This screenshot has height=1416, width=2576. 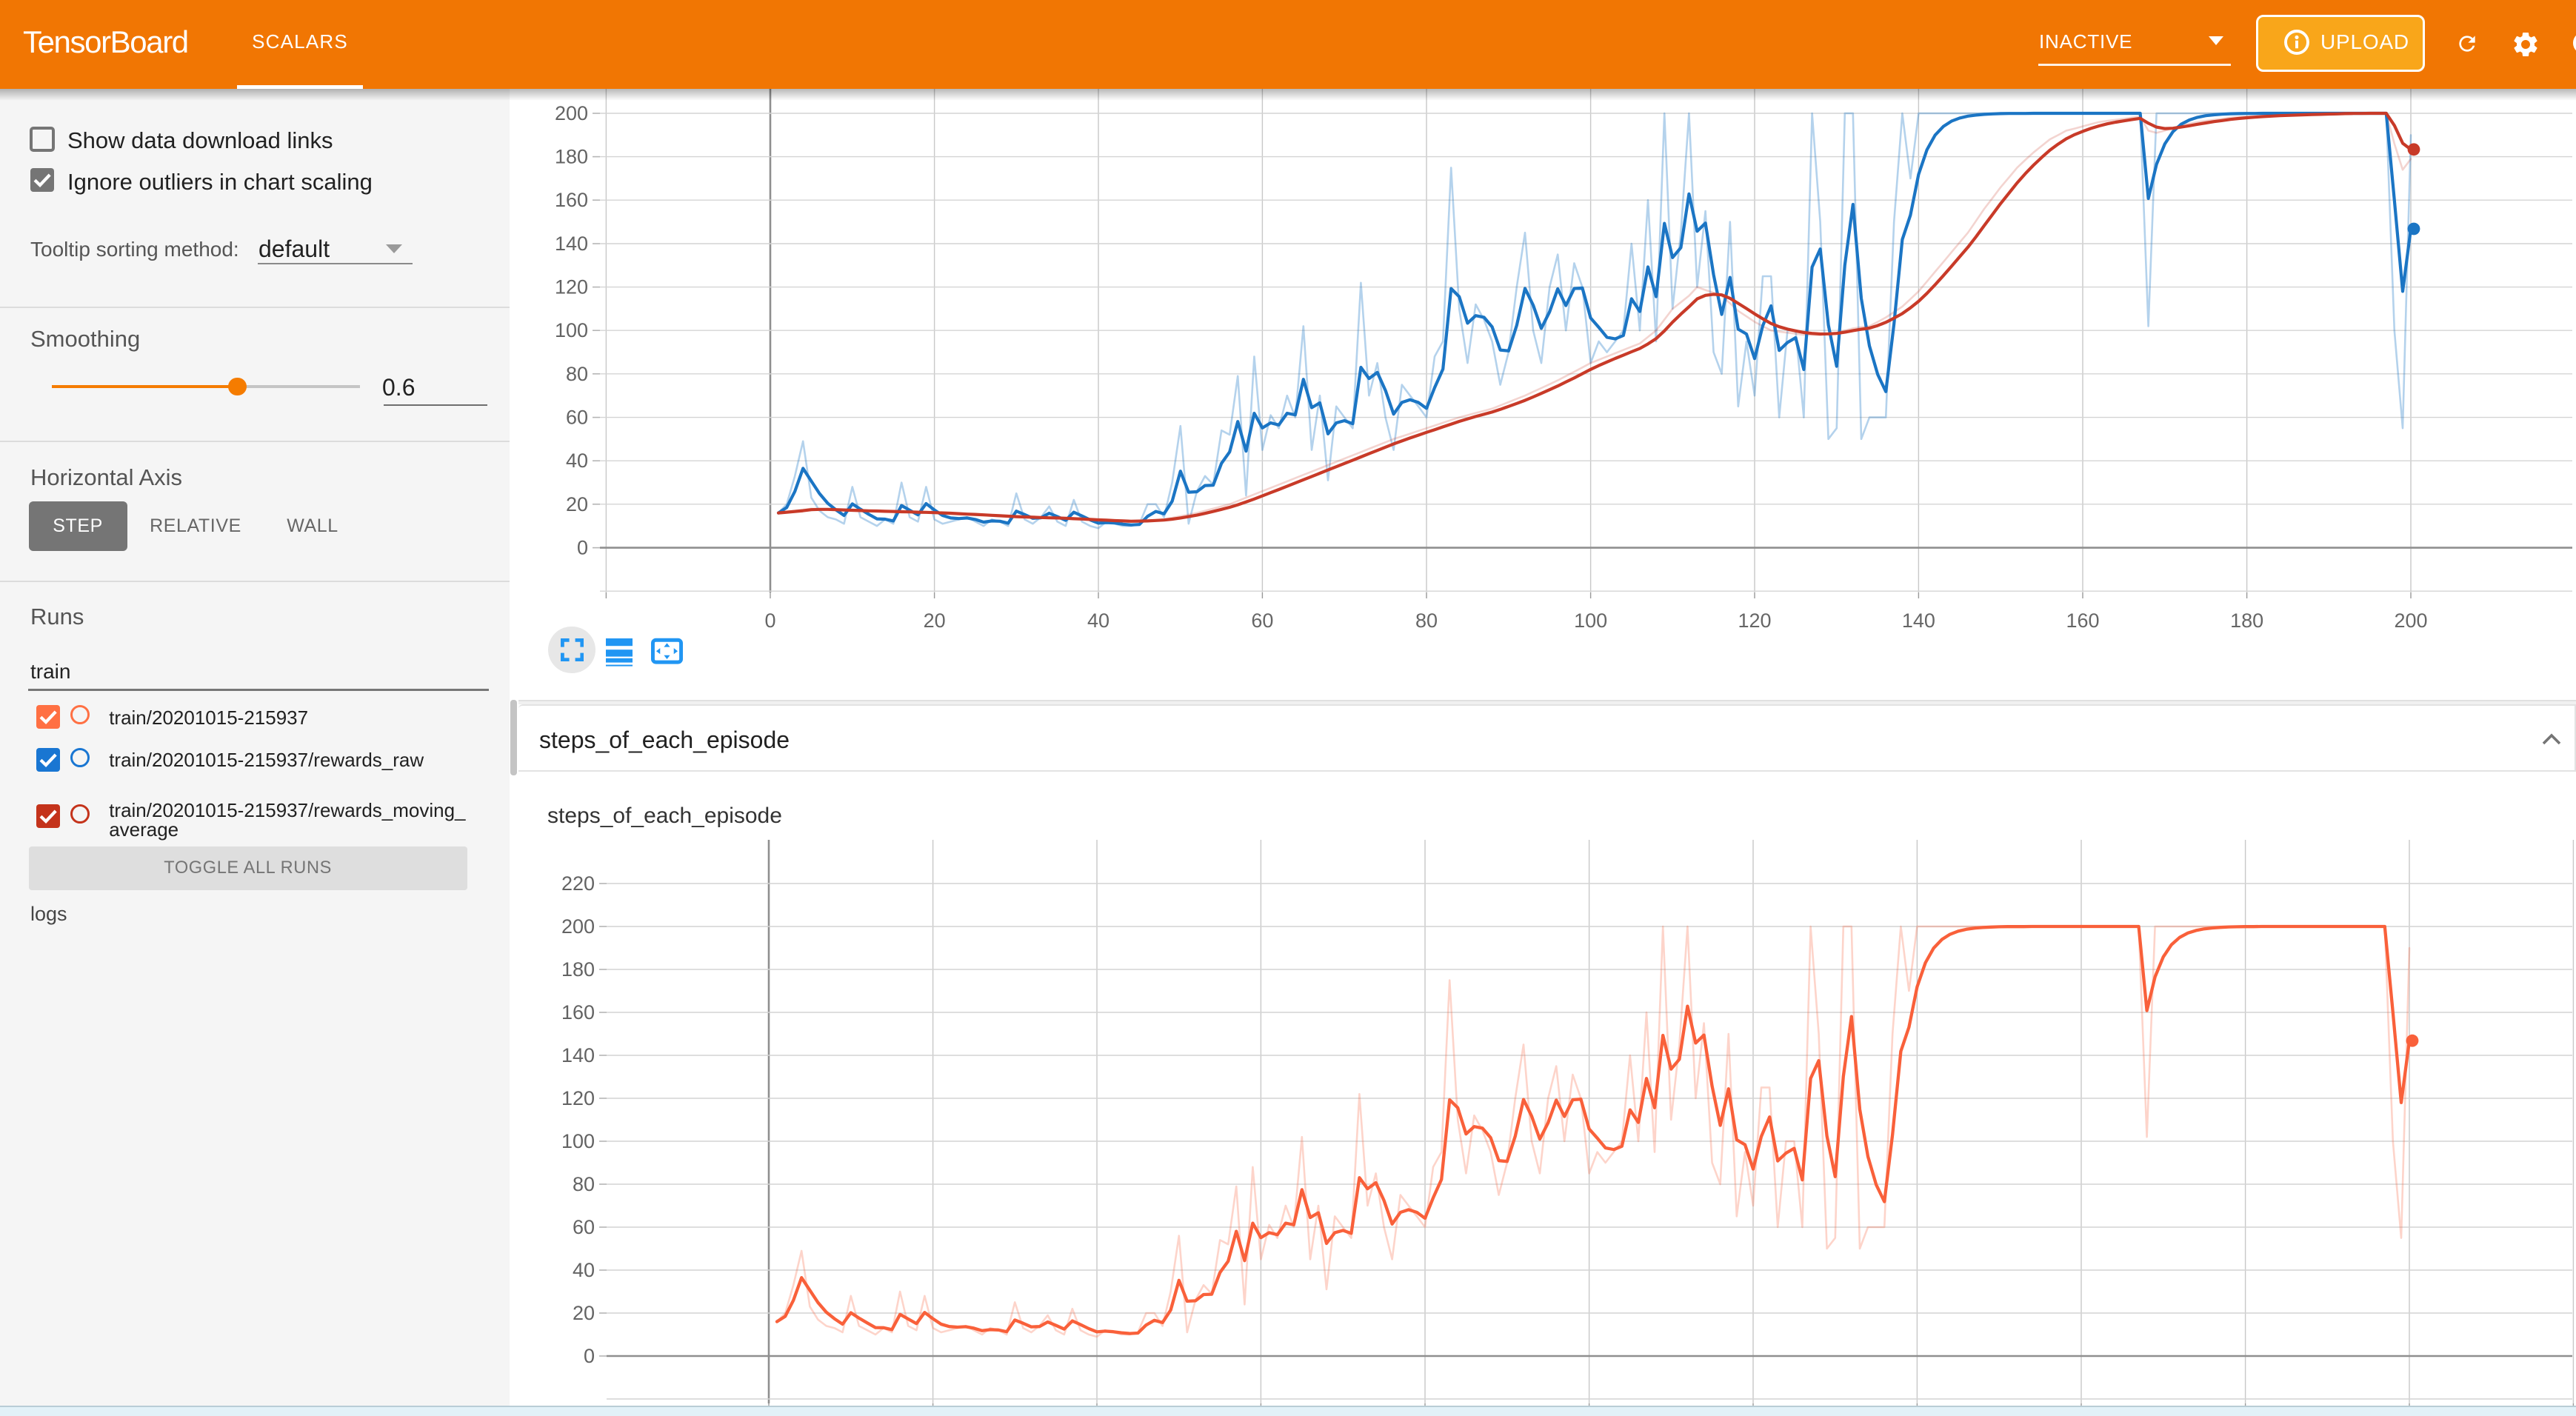 What do you see at coordinates (578, 884) in the screenshot?
I see `svg-text: 220` at bounding box center [578, 884].